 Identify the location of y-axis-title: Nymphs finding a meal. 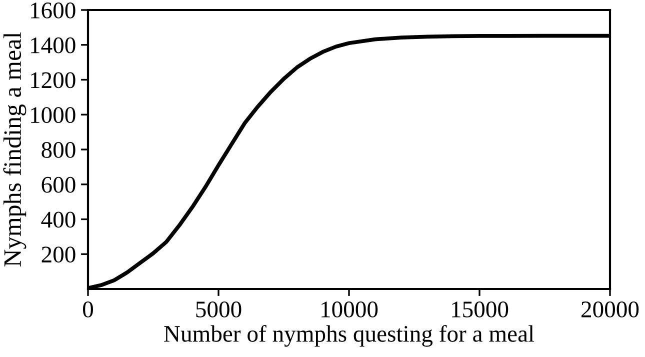
(14, 149).